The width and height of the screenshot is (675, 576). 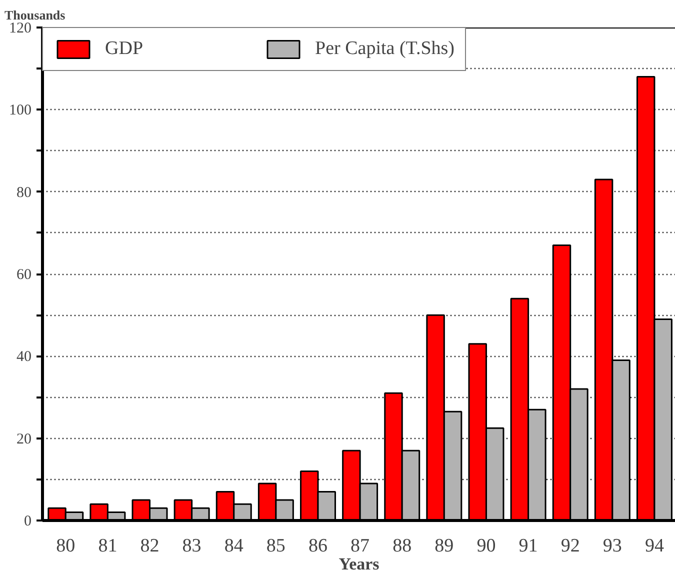 What do you see at coordinates (318, 546) in the screenshot?
I see `x-tick-label: 86` at bounding box center [318, 546].